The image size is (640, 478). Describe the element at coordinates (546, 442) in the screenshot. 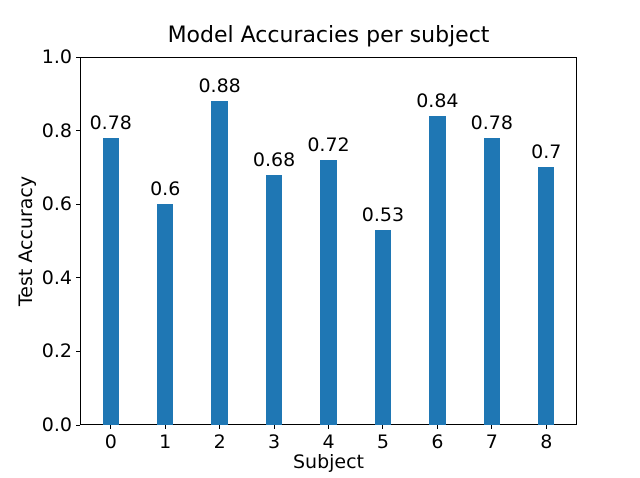

I see `x-tick-label: 8` at that location.